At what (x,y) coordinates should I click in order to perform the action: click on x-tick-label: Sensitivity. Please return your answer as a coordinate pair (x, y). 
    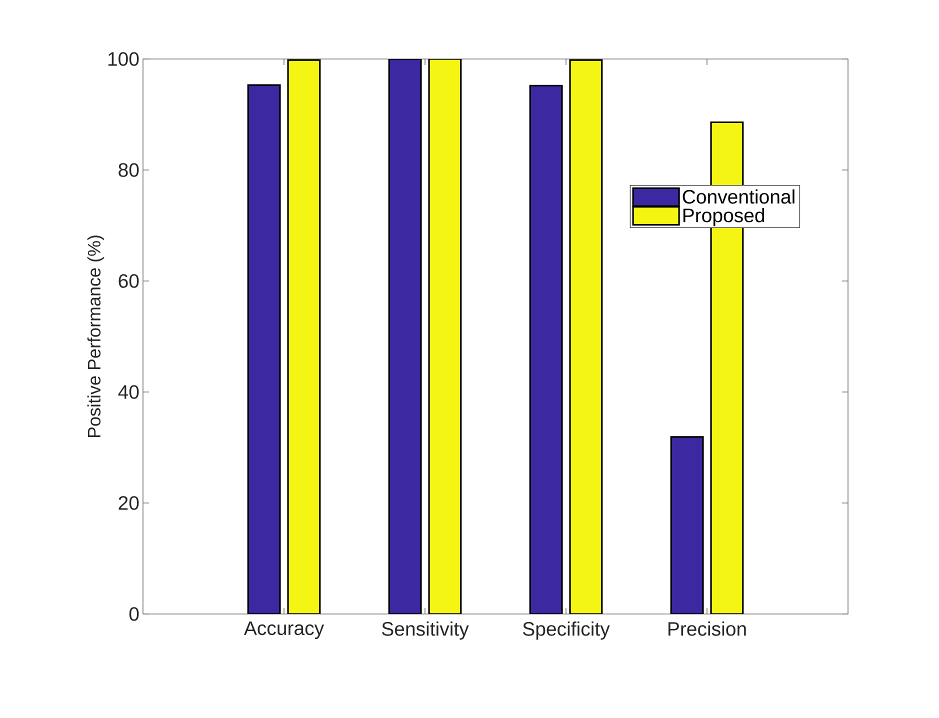
    Looking at the image, I should click on (425, 631).